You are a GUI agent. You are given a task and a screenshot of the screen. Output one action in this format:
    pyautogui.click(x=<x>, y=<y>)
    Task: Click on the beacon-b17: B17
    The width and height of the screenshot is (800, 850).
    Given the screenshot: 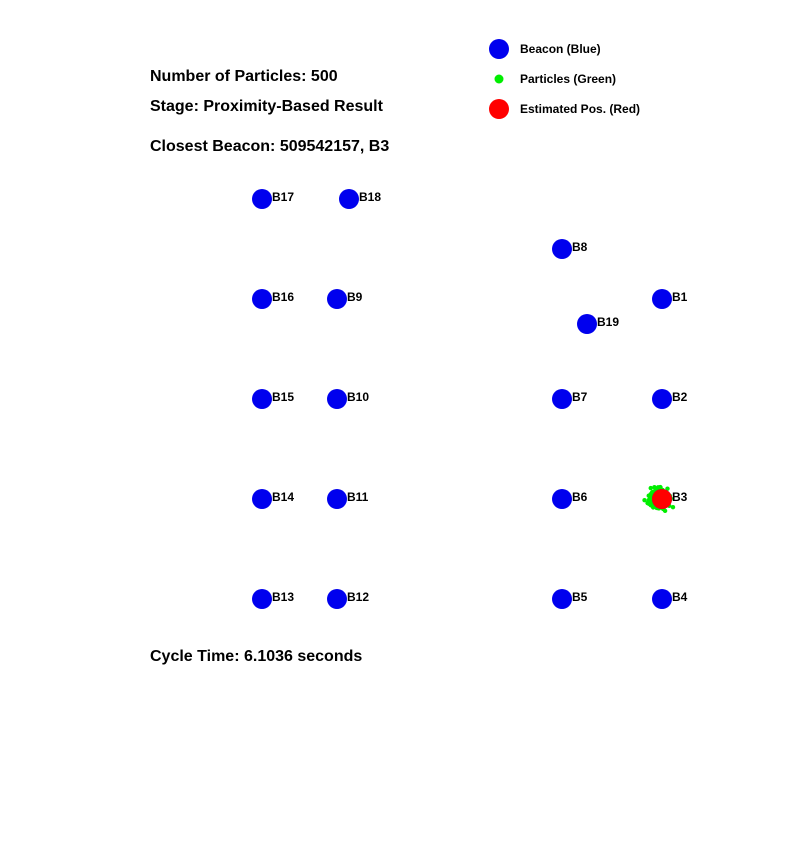 What is the action you would take?
    pyautogui.click(x=273, y=199)
    